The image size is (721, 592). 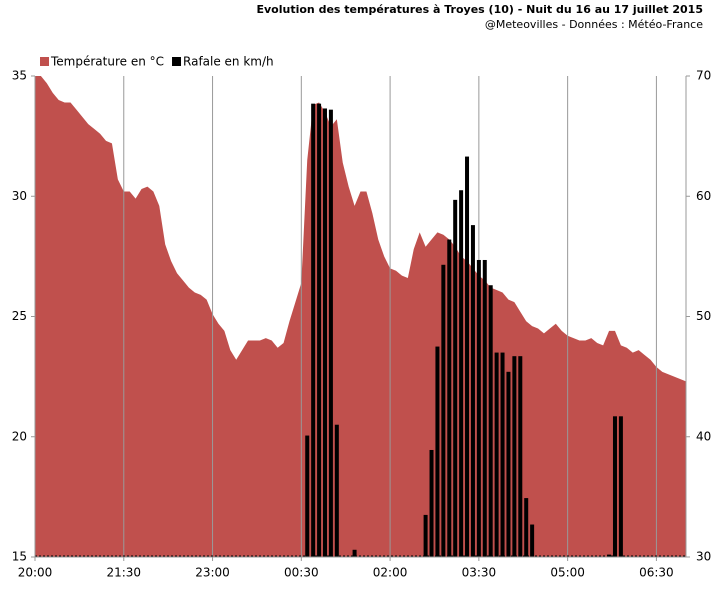 What do you see at coordinates (19, 76) in the screenshot?
I see `y-tick-label: 35` at bounding box center [19, 76].